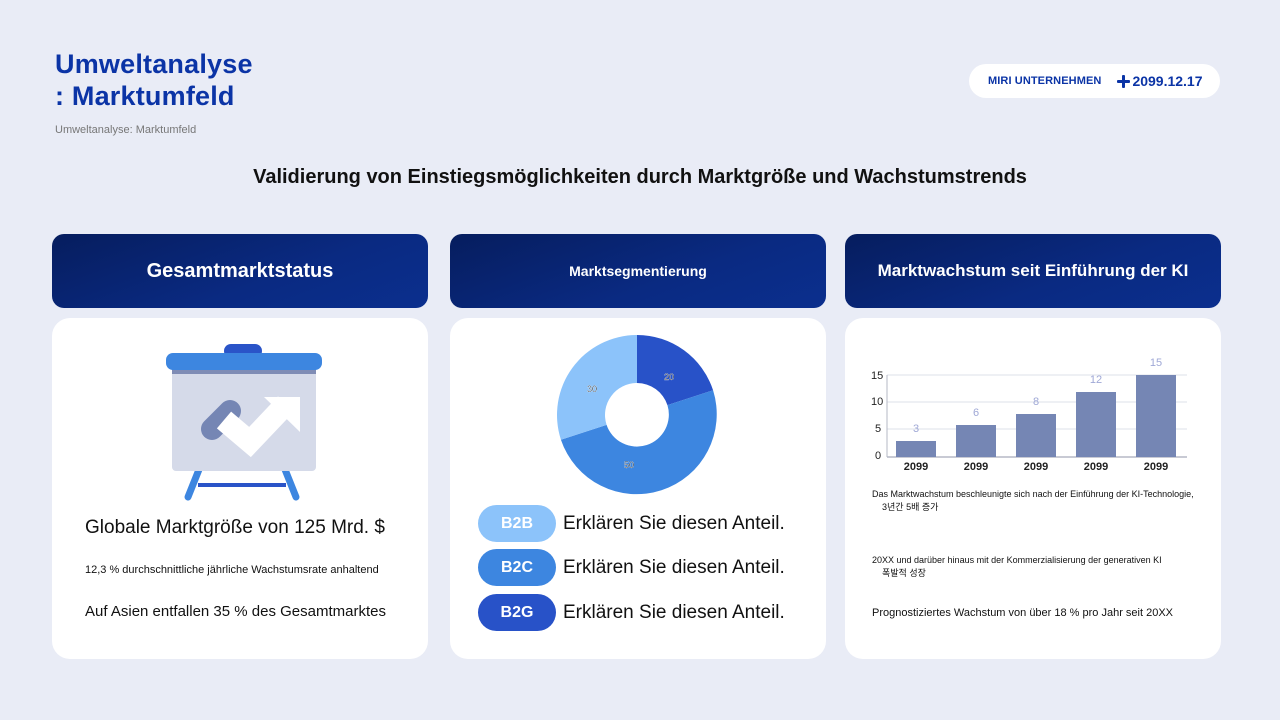 The width and height of the screenshot is (1280, 720). I want to click on x-axis-labels: 2099 2099 2099 2099 2099, so click(1036, 467).